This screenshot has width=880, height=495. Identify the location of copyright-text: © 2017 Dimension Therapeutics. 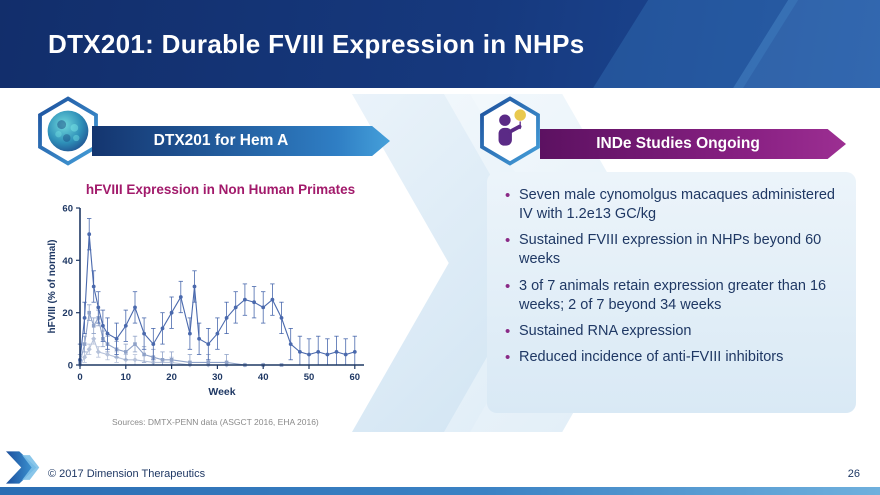
(127, 474).